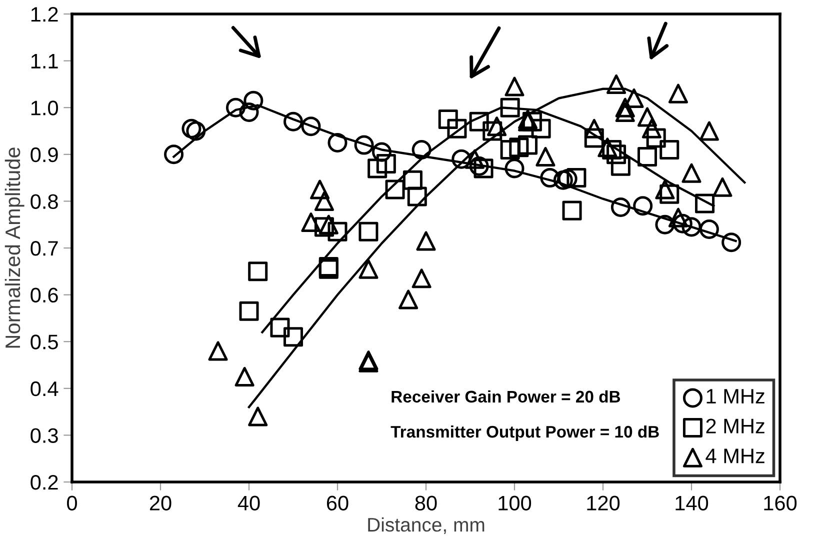 The height and width of the screenshot is (542, 822). What do you see at coordinates (44, 295) in the screenshot?
I see `y-tick-label: 0.6` at bounding box center [44, 295].